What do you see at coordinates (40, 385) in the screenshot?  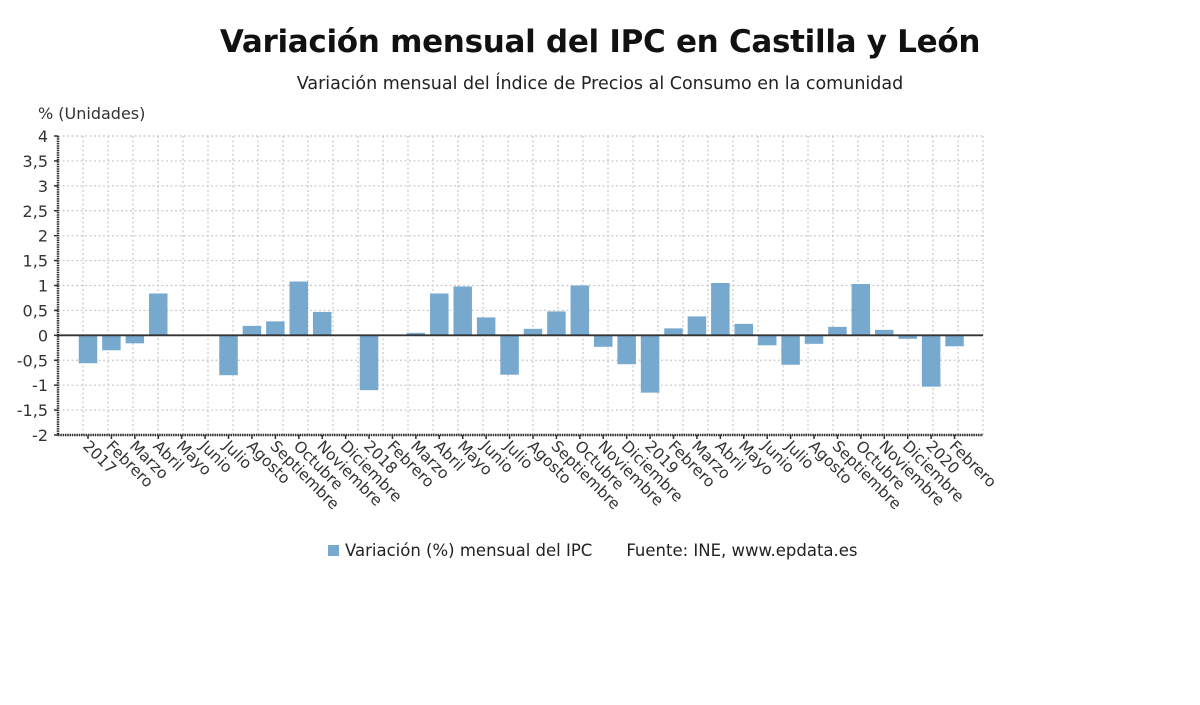 I see `y-tick-label: -1` at bounding box center [40, 385].